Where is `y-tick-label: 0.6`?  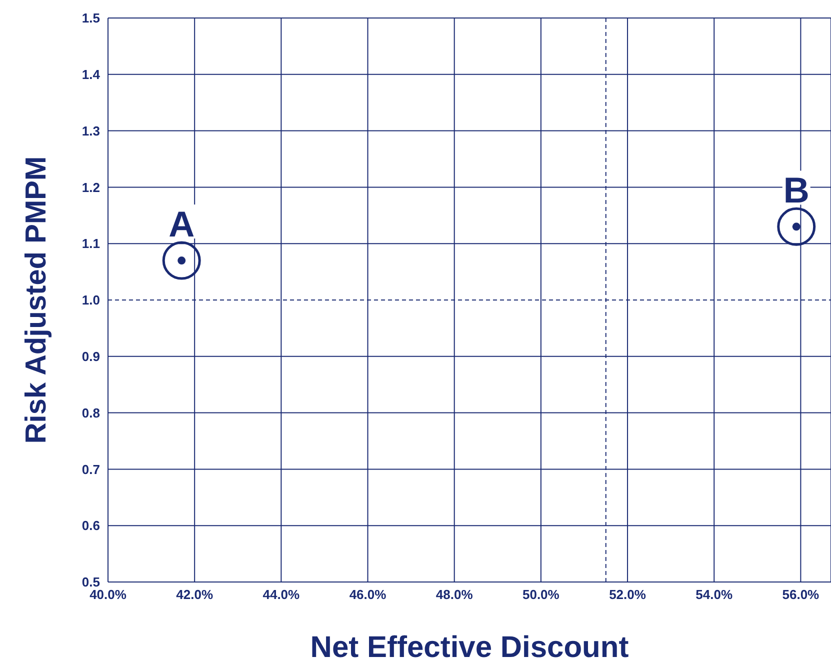
y-tick-label: 0.6 is located at coordinates (91, 526).